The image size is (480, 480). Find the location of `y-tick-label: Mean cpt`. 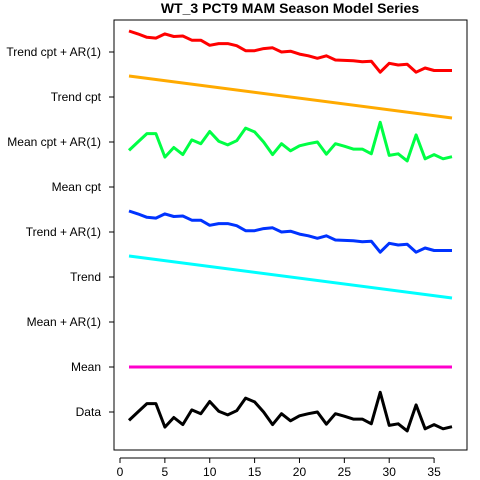

y-tick-label: Mean cpt is located at coordinates (77, 187).